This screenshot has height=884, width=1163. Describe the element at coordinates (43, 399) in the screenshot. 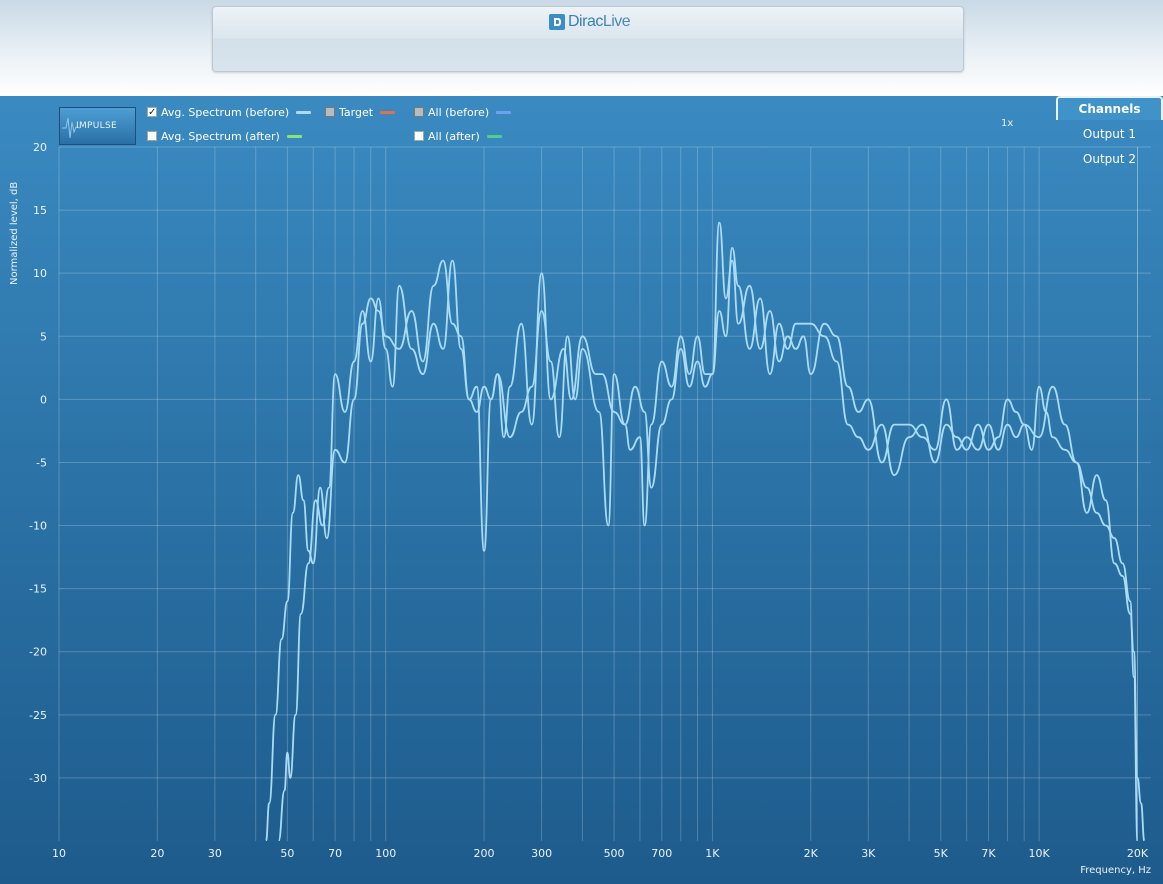

I see `y-tick-label: 0` at that location.